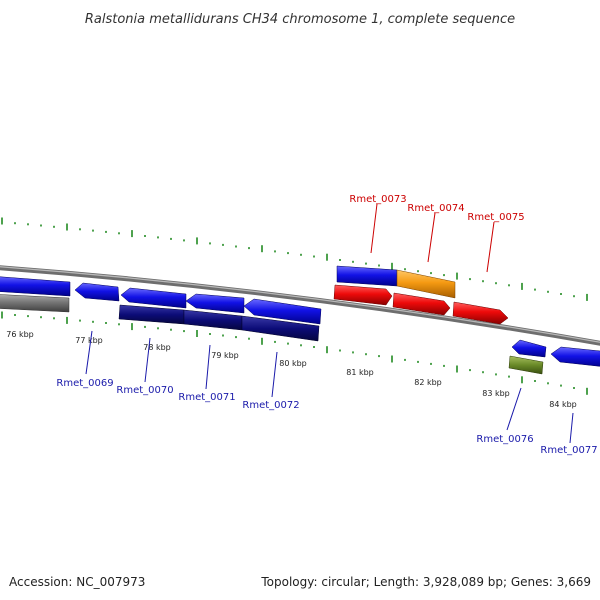 This screenshot has height=600, width=600. Describe the element at coordinates (77, 582) in the screenshot. I see `accession-text: Accession: NC_007973` at that location.